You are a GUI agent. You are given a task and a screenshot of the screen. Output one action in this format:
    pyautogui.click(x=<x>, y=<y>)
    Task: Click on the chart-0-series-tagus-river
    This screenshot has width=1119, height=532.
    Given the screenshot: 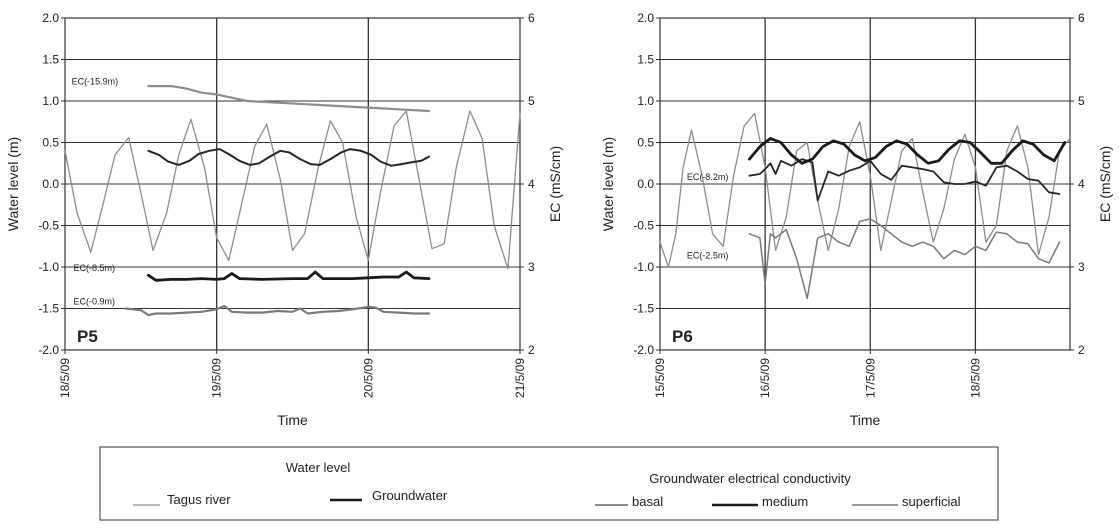 What is the action you would take?
    pyautogui.click(x=292, y=190)
    